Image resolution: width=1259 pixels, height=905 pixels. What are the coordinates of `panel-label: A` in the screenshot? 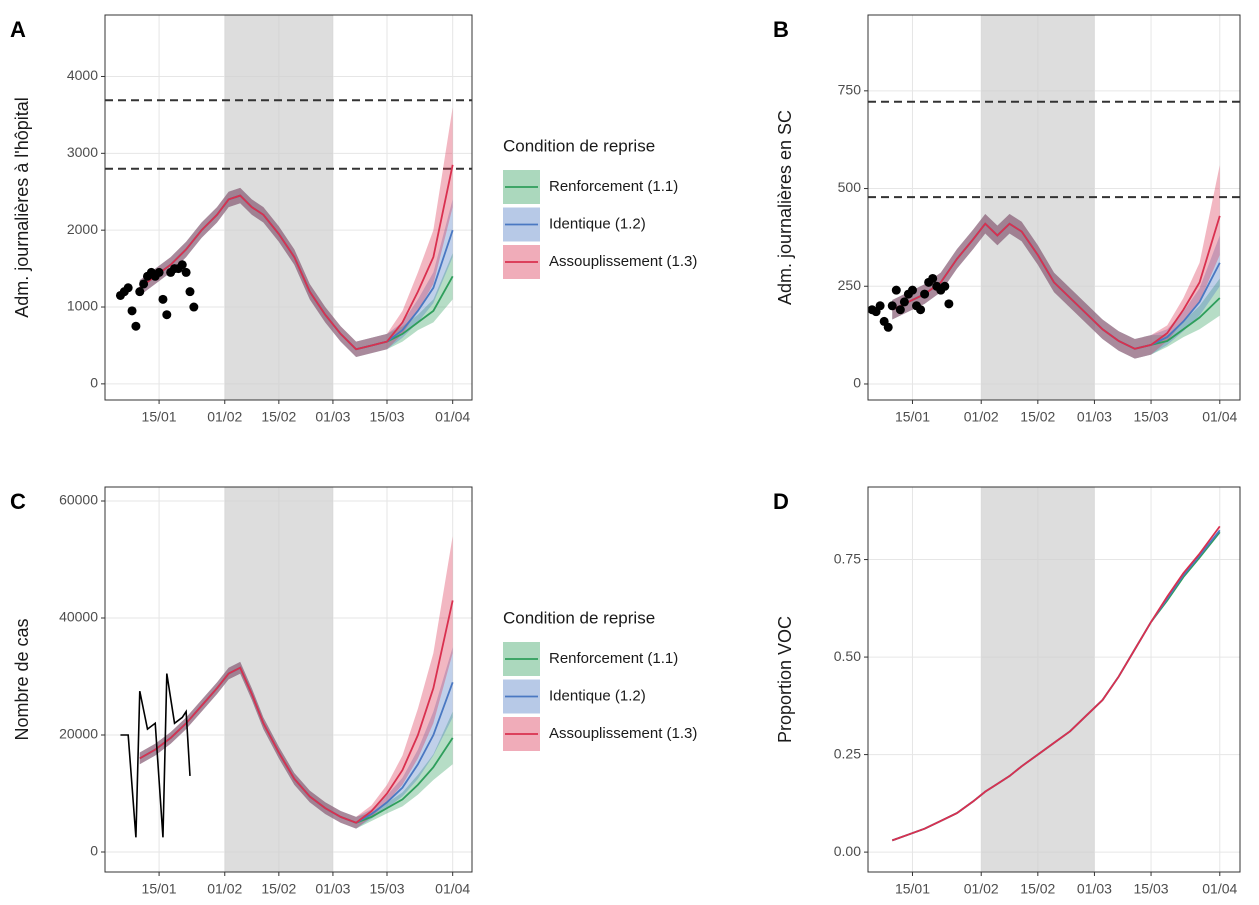 It's located at (18, 29).